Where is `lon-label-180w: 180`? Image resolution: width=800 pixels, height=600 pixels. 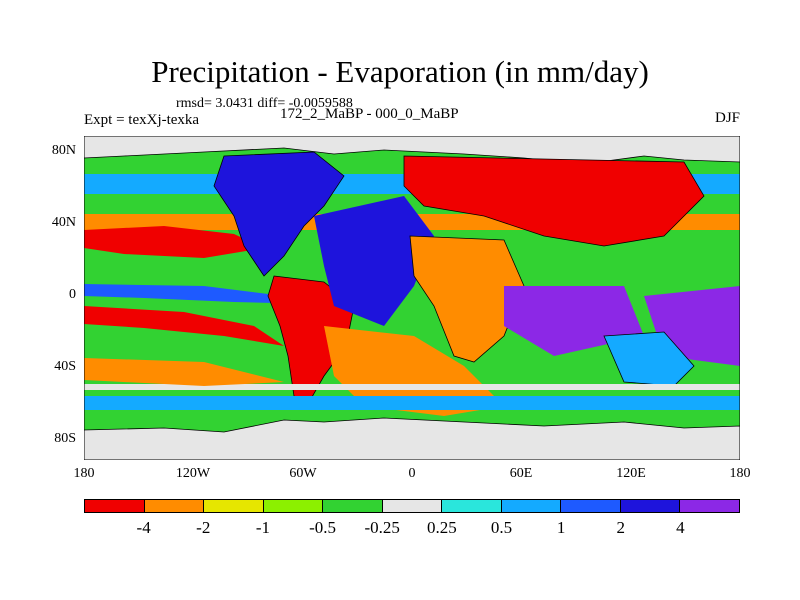 lon-label-180w: 180 is located at coordinates (84, 473).